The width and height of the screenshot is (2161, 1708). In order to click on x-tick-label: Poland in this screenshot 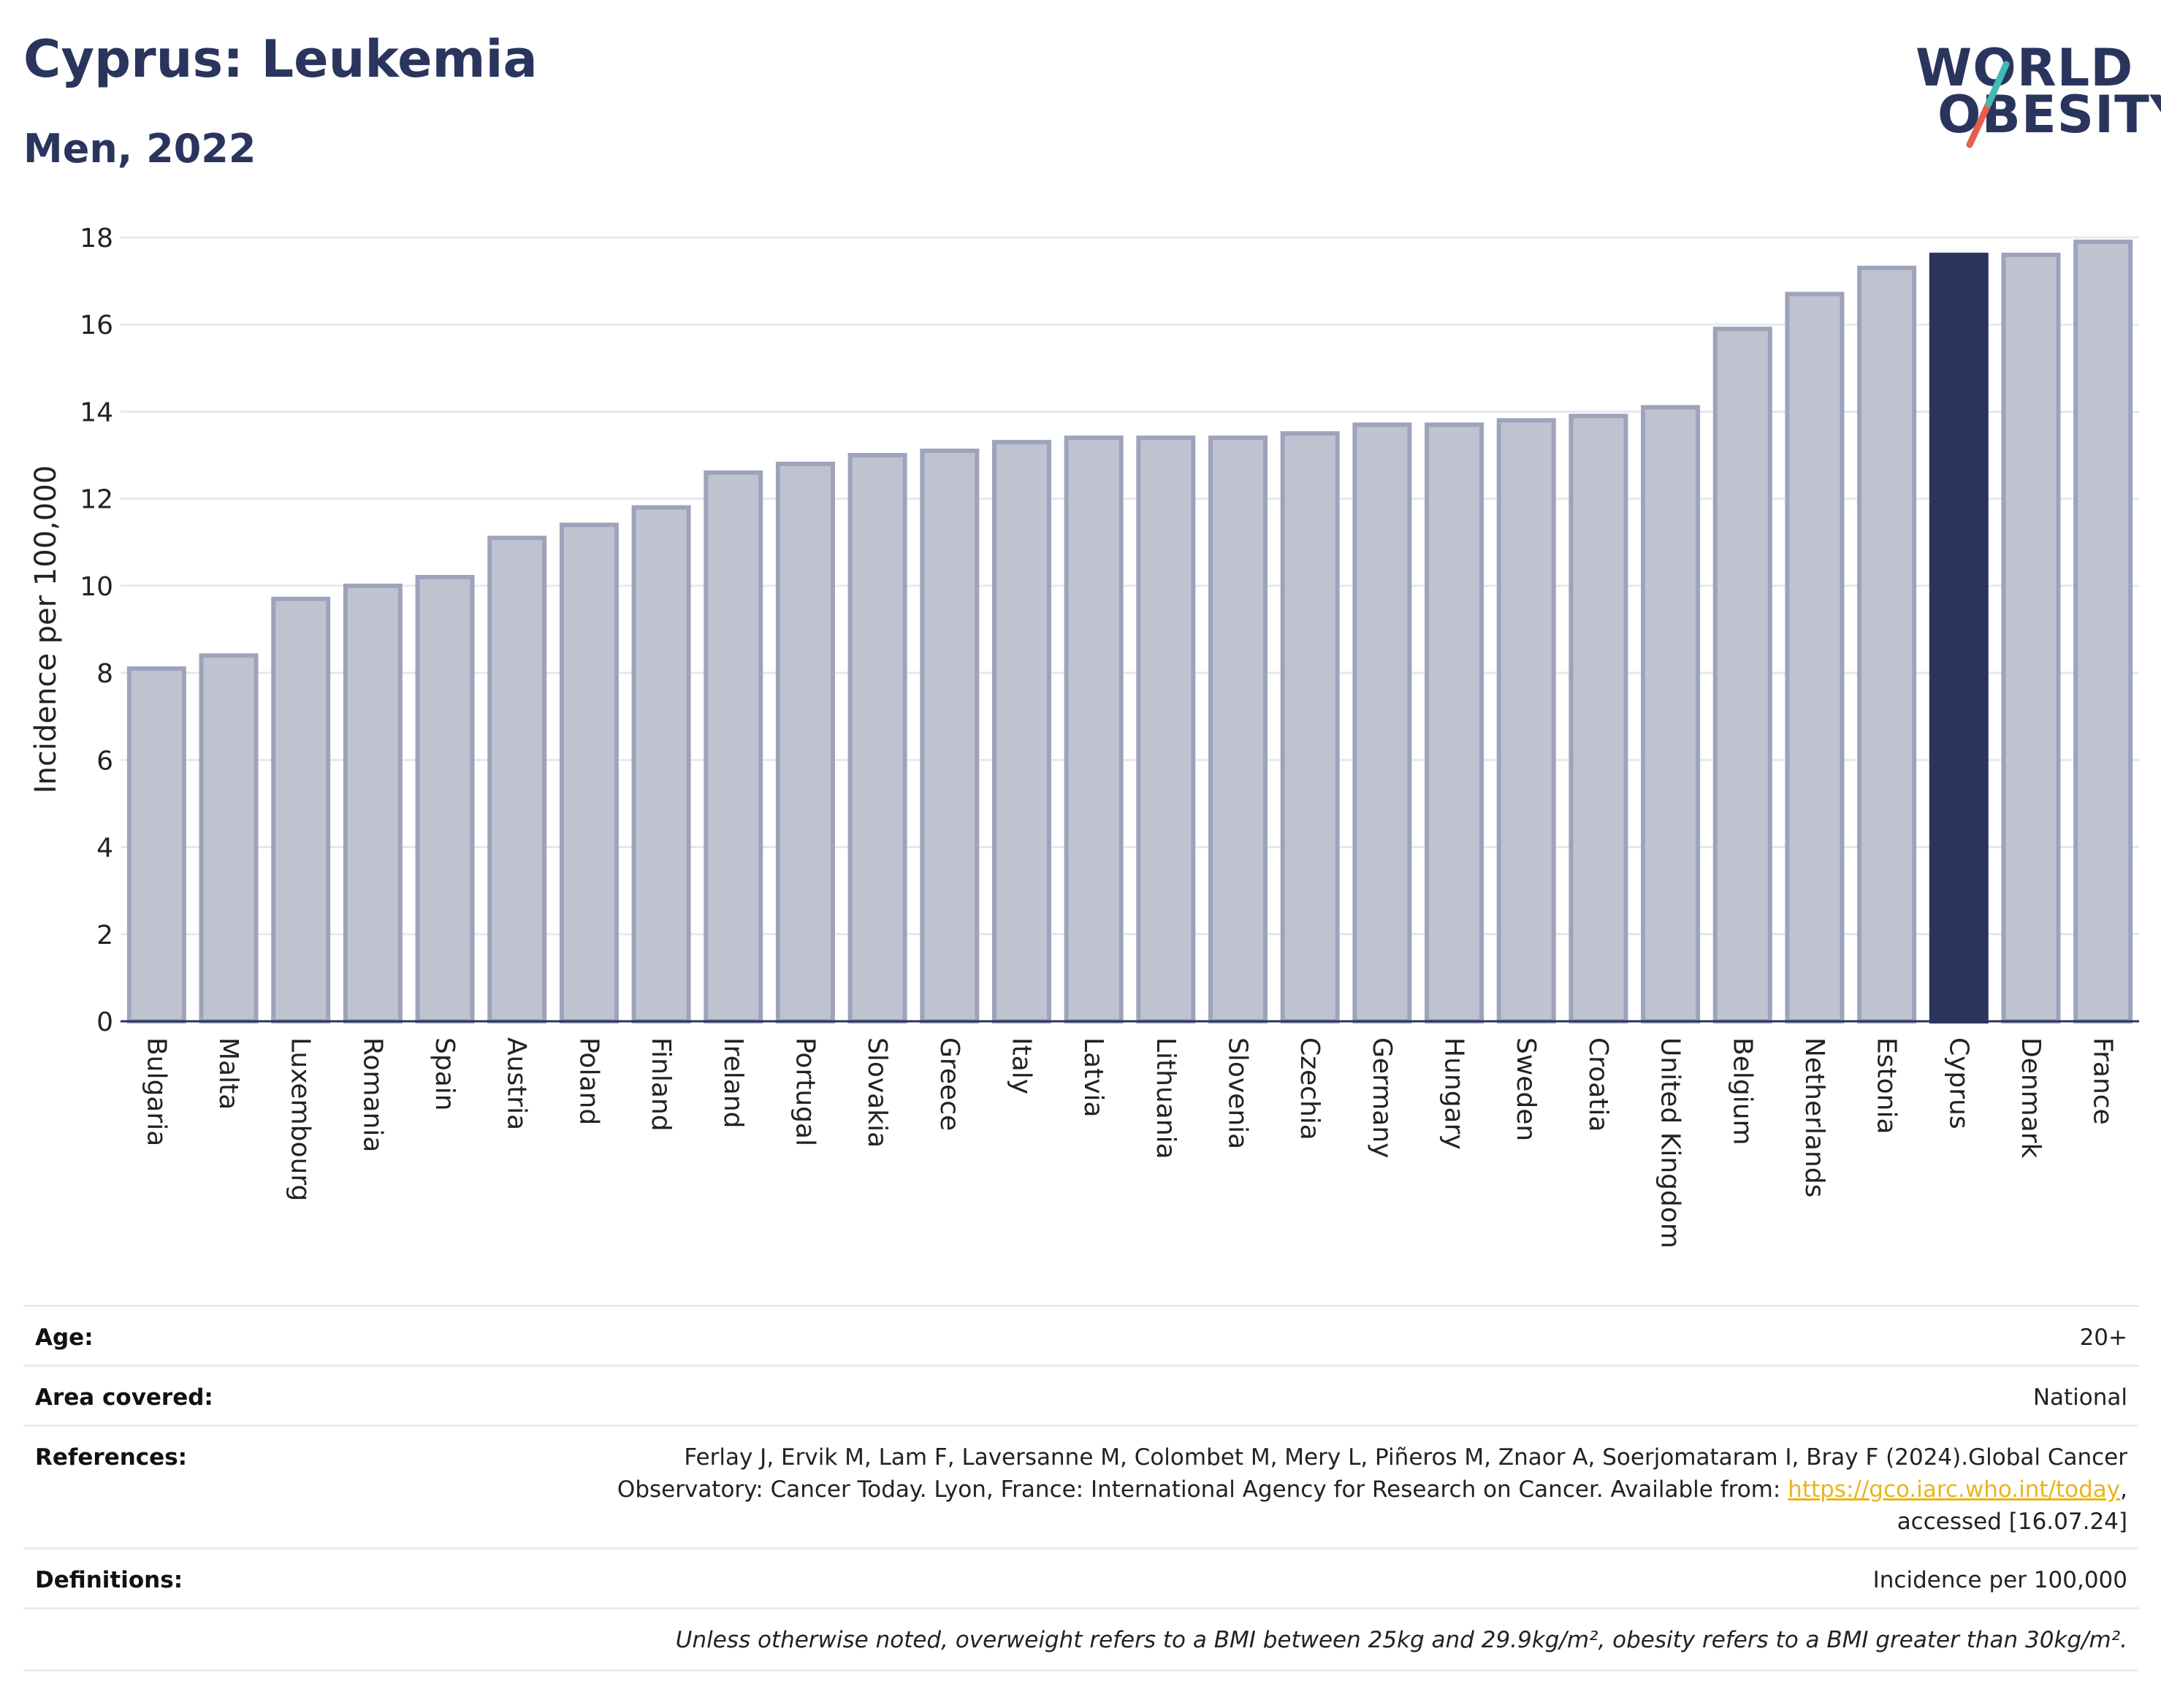, I will do `click(588, 1081)`.